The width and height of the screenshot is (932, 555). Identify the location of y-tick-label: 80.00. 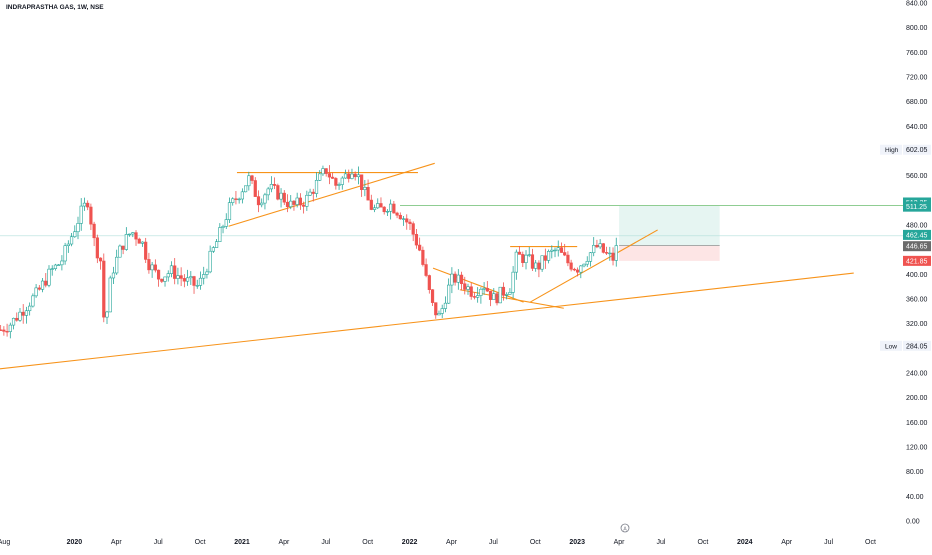
(915, 472).